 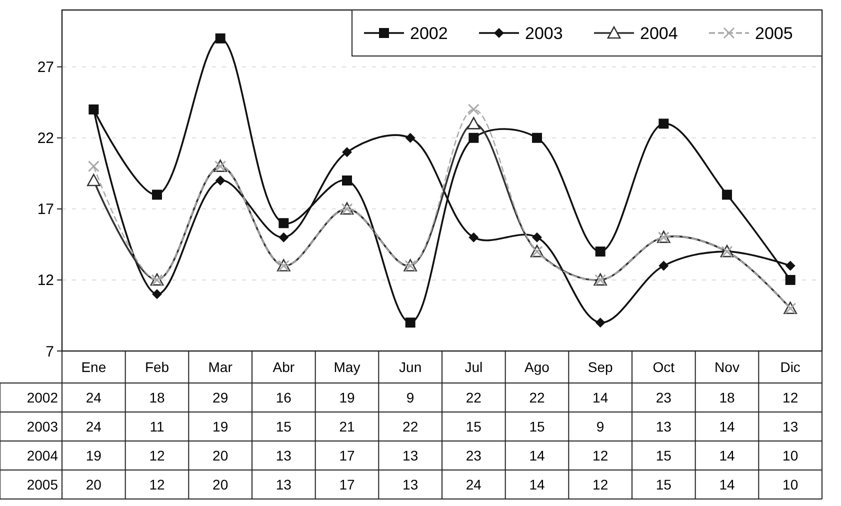 What do you see at coordinates (45, 139) in the screenshot?
I see `y-tick-label: 22` at bounding box center [45, 139].